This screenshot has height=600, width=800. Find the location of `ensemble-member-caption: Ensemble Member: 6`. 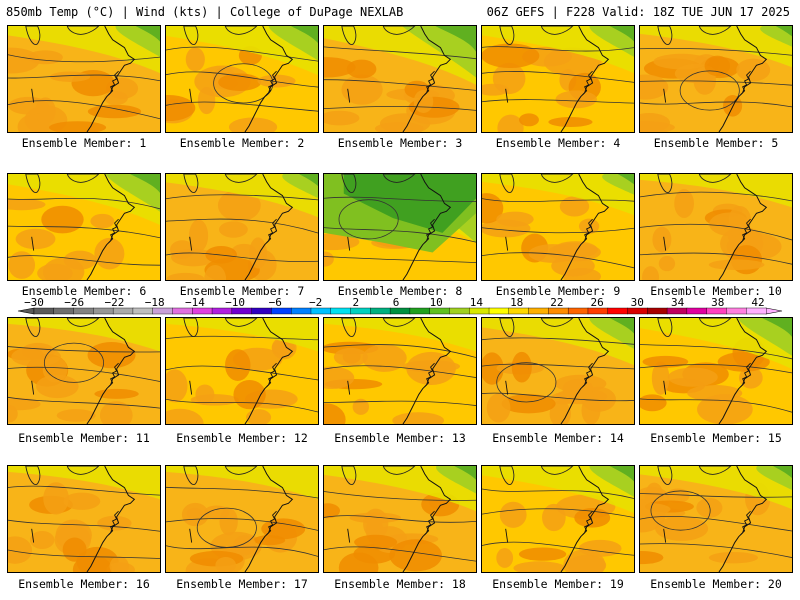

ensemble-member-caption: Ensemble Member: 6 is located at coordinates (84, 291).